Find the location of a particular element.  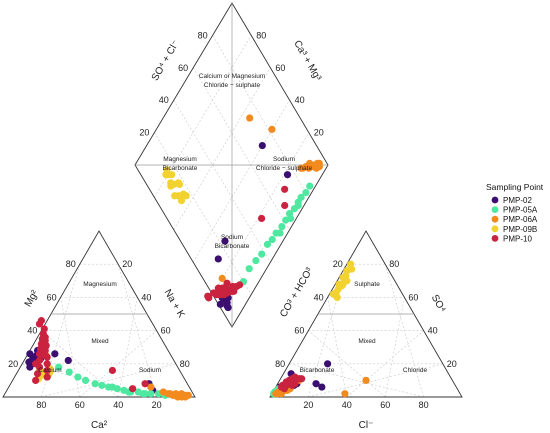

cation-left-tick: 20 is located at coordinates (13, 364).